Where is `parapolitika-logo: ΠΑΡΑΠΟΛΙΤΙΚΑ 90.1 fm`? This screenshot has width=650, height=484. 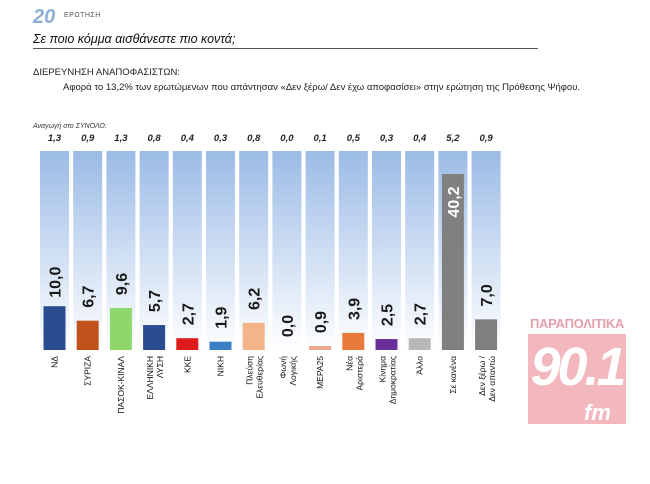 parapolitika-logo: ΠΑΡΑΠΟΛΙΤΙΚΑ 90.1 fm is located at coordinates (577, 374).